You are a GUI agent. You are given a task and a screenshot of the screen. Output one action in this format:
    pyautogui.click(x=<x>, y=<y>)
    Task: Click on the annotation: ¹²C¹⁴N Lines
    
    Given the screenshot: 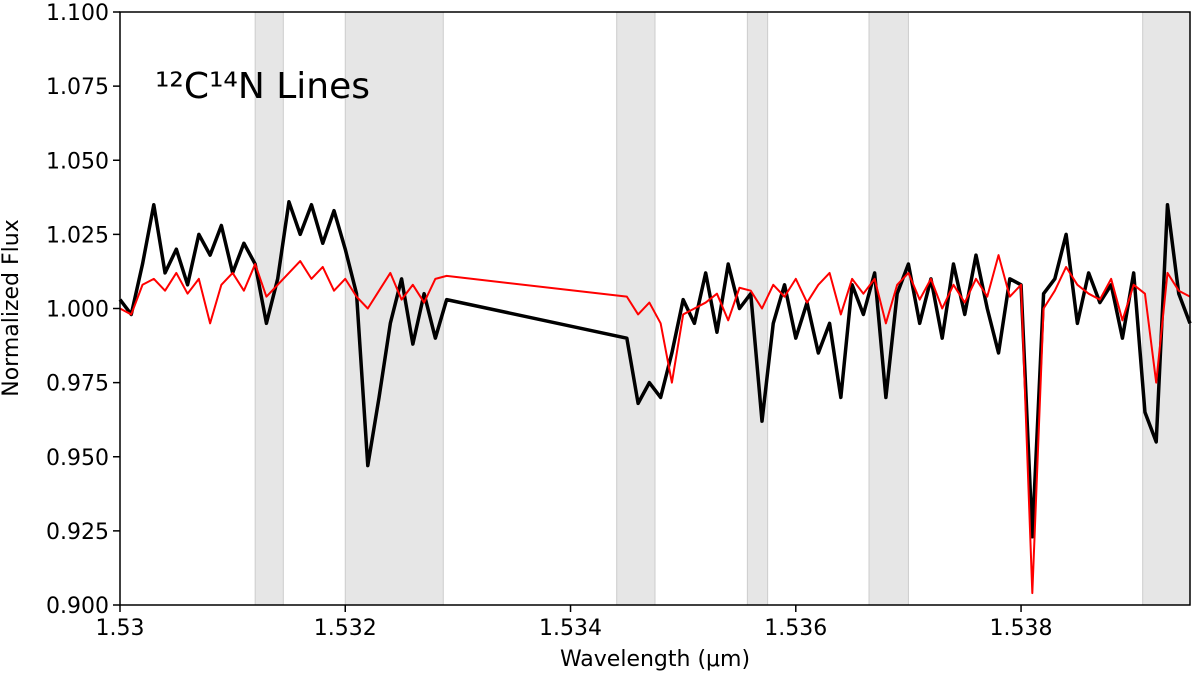 What is the action you would take?
    pyautogui.click(x=262, y=86)
    